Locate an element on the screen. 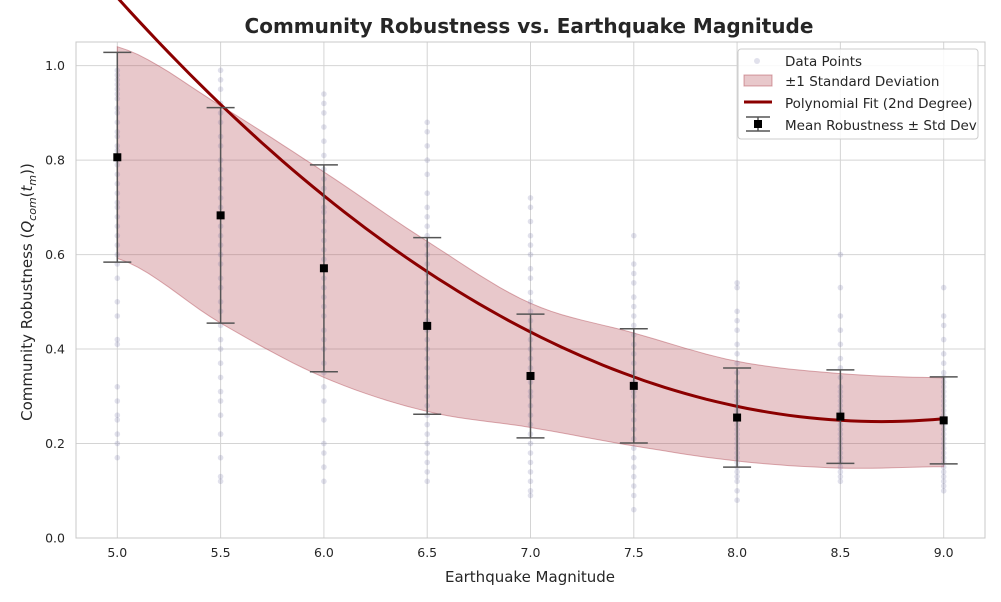 This screenshot has height=602, width=1001. mean-marker is located at coordinates (117, 157).